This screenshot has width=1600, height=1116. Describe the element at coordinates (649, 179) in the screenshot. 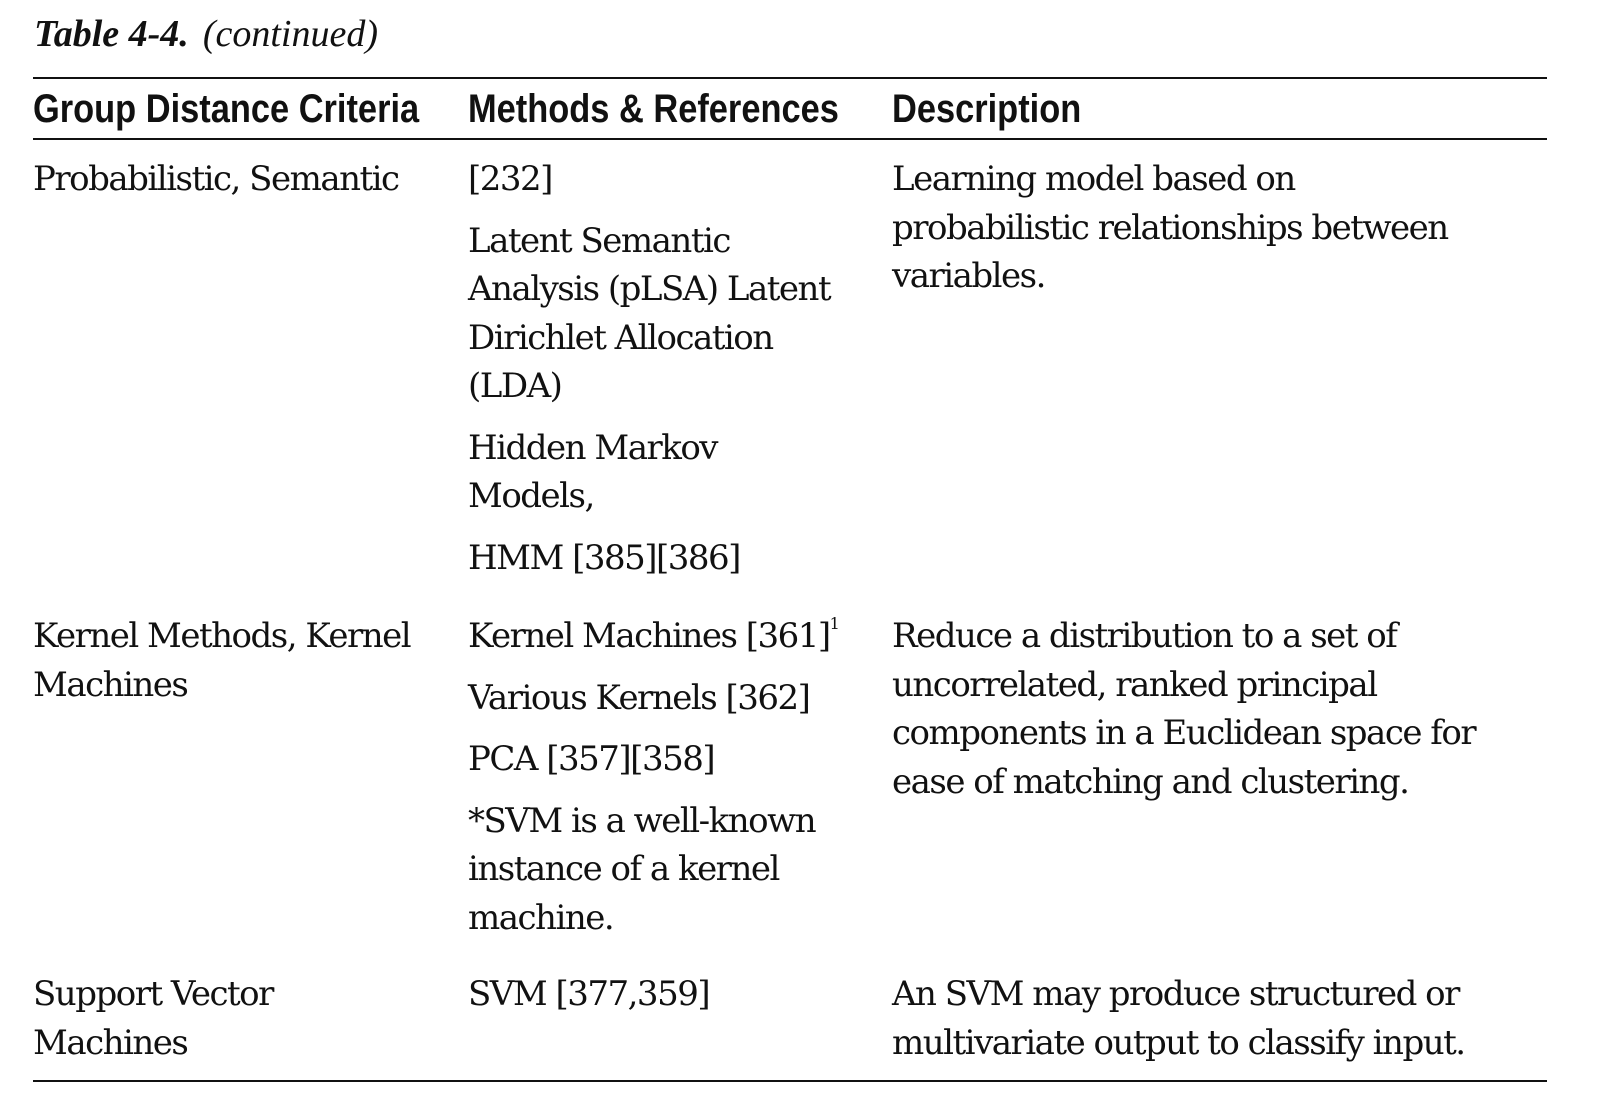

I see `row-1-method-item: [232]` at that location.